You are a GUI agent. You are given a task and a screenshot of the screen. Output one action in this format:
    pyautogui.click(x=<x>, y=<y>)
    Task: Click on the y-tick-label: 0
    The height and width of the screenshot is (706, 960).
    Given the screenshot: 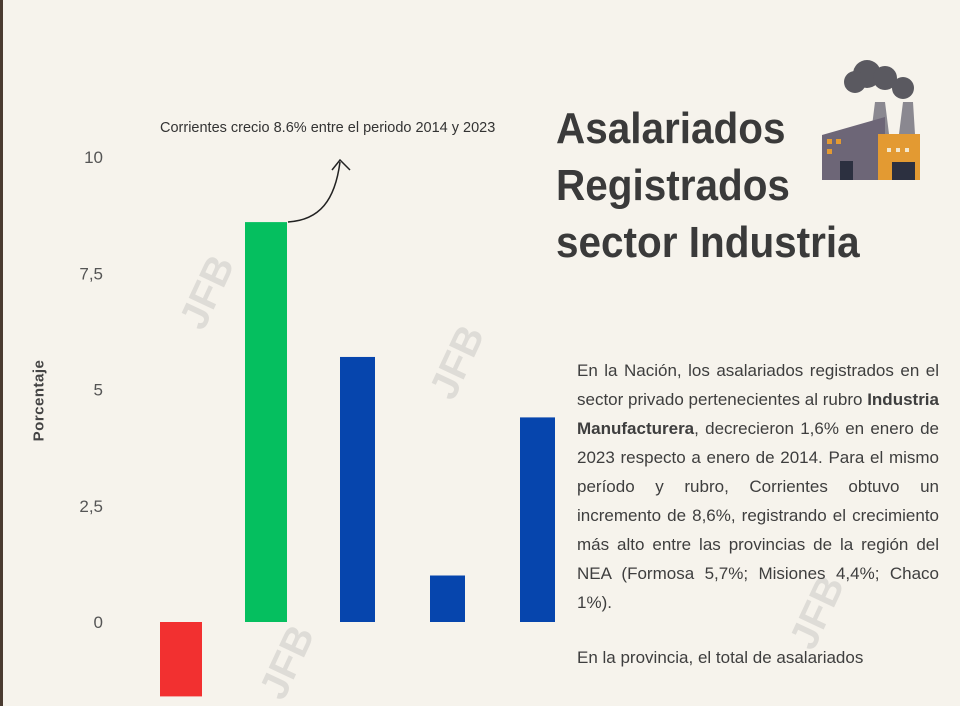 What is the action you would take?
    pyautogui.click(x=98, y=622)
    